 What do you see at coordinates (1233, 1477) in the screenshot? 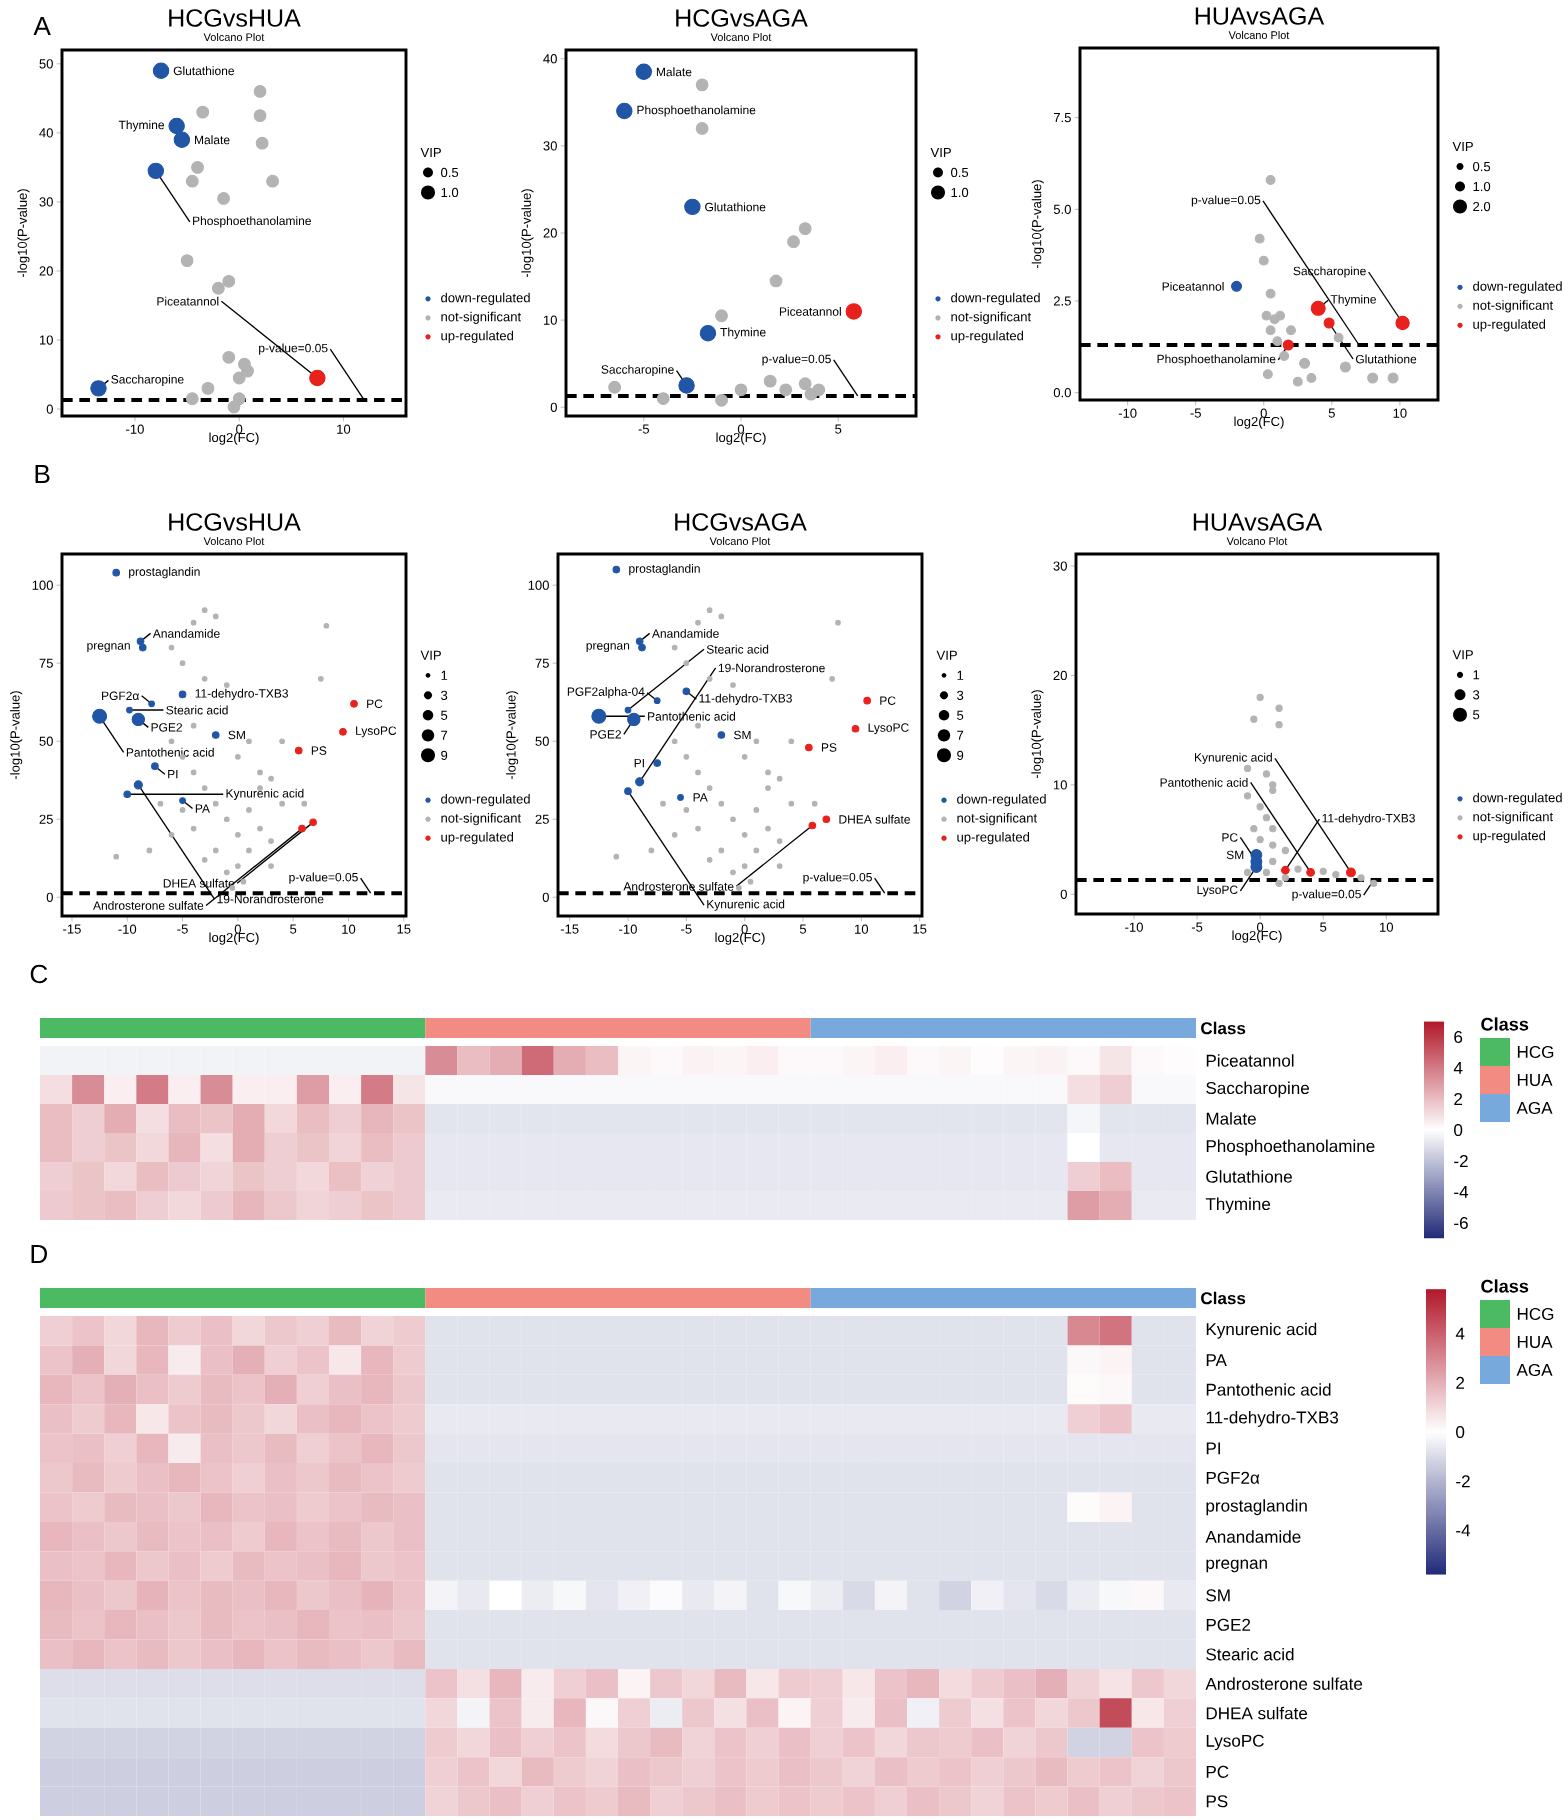
I see `y-tick-label: PGF2α` at bounding box center [1233, 1477].